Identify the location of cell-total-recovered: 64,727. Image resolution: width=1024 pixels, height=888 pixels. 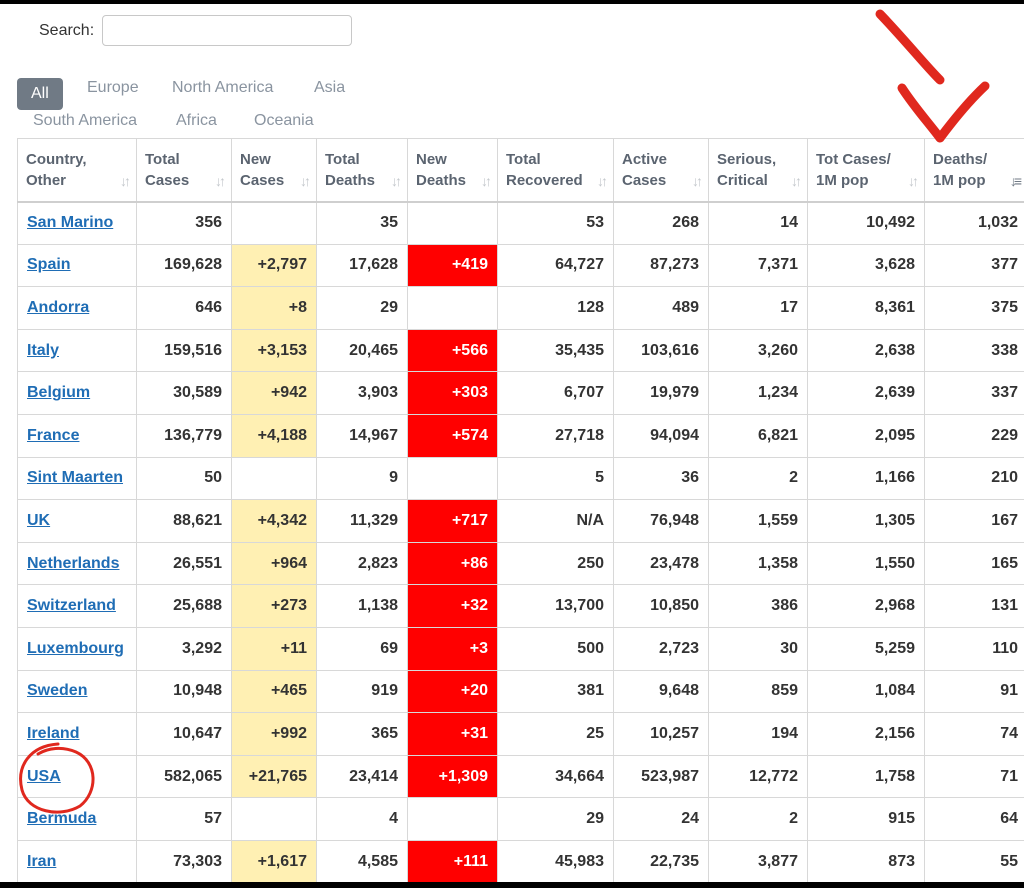
(555, 265).